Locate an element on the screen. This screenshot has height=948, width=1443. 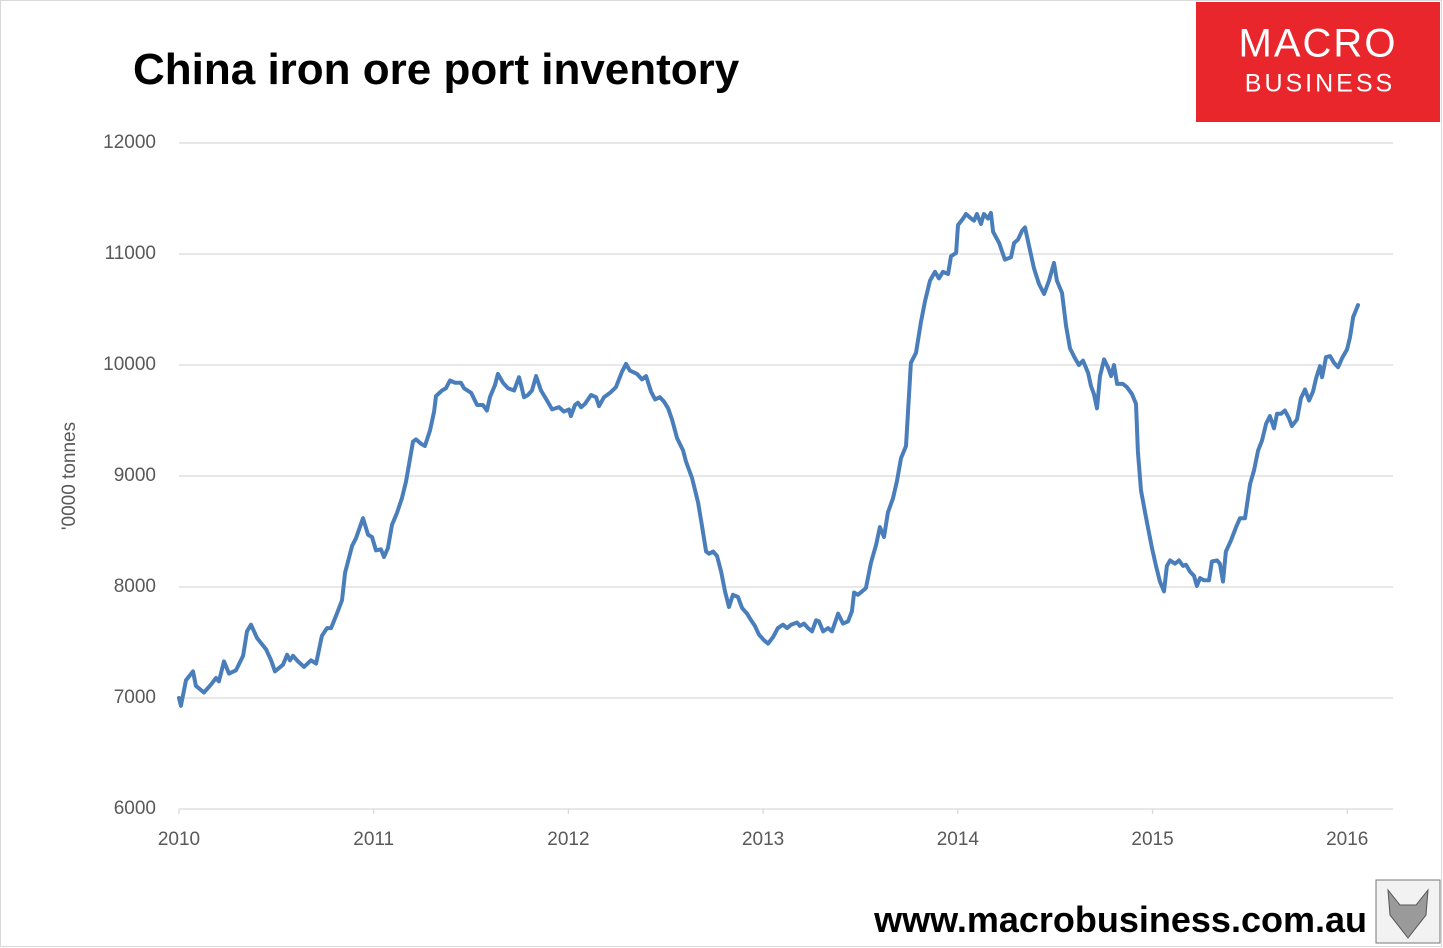
y-tick-label: 11000 is located at coordinates (130, 253).